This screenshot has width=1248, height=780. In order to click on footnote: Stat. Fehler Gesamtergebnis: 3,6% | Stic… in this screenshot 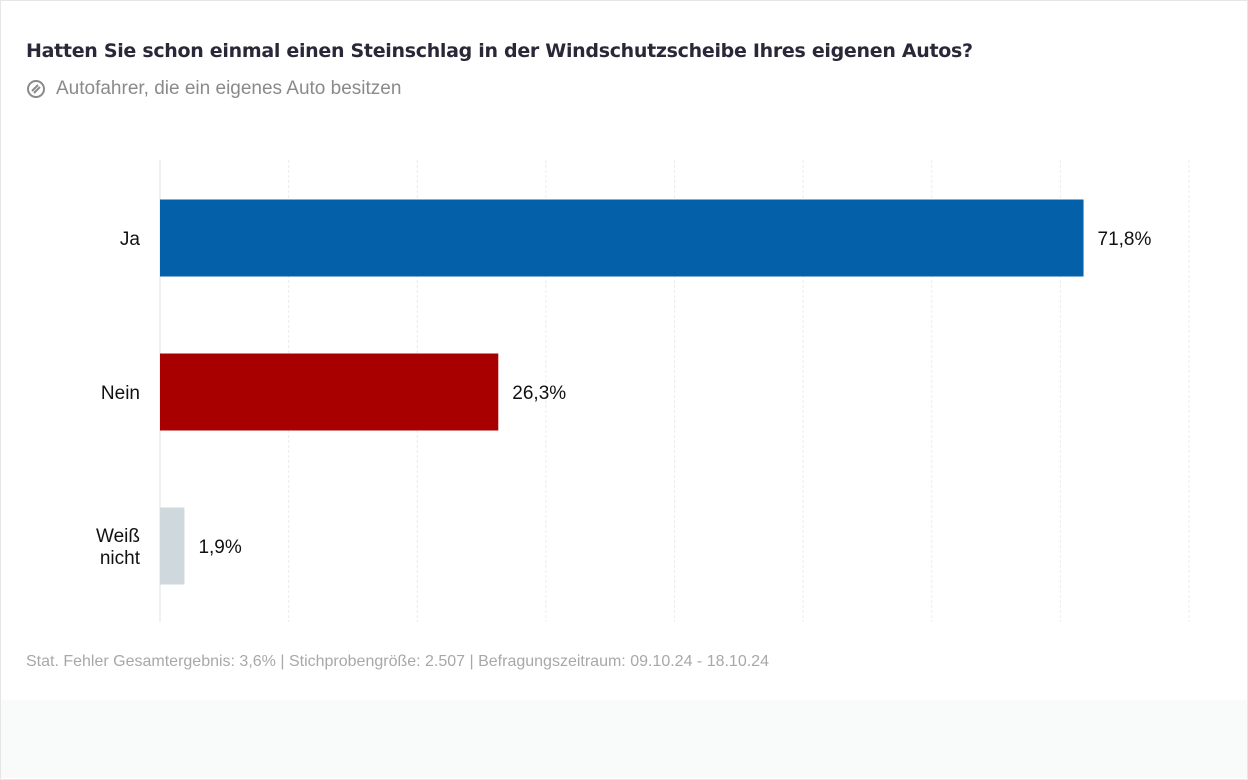, I will do `click(397, 661)`.